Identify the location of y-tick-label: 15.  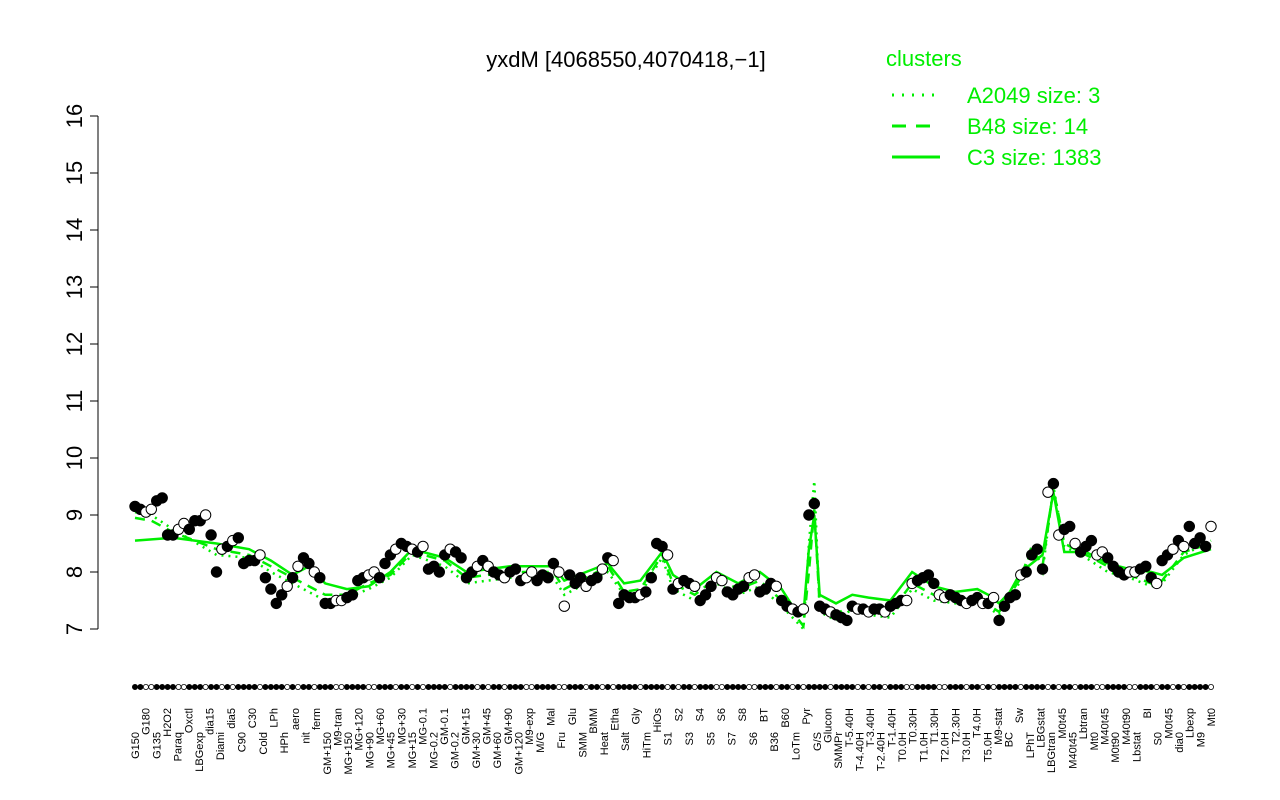
(74, 173).